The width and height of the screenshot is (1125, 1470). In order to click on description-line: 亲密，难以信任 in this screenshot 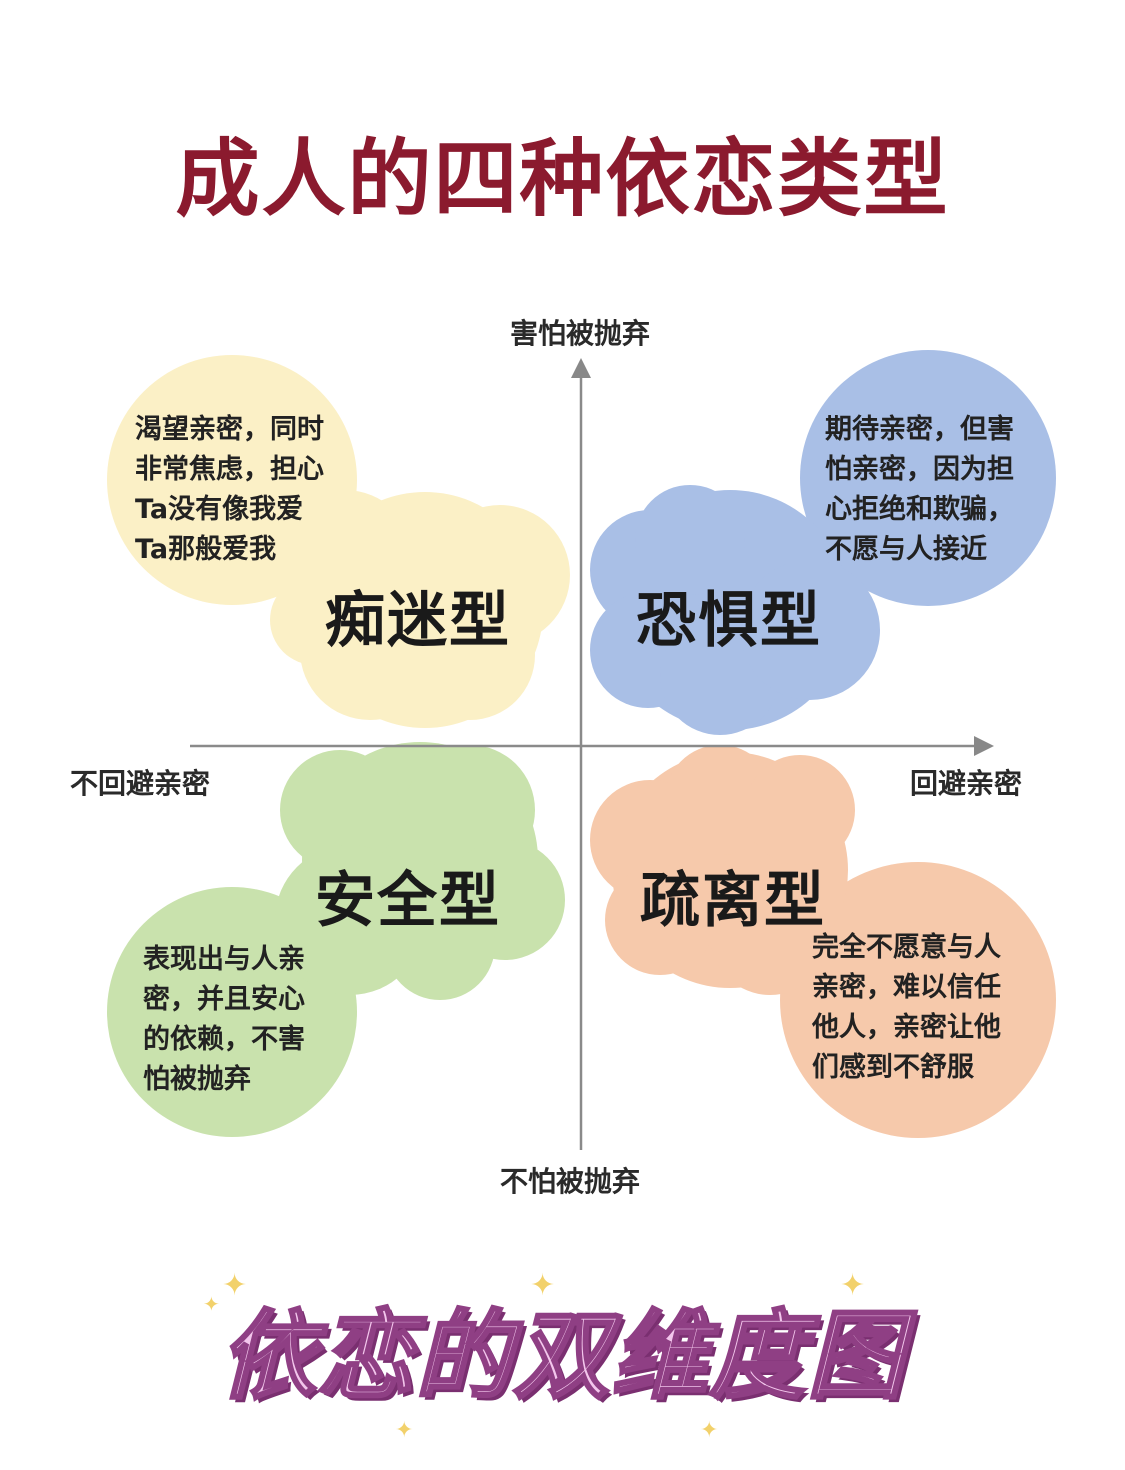, I will do `click(906, 987)`.